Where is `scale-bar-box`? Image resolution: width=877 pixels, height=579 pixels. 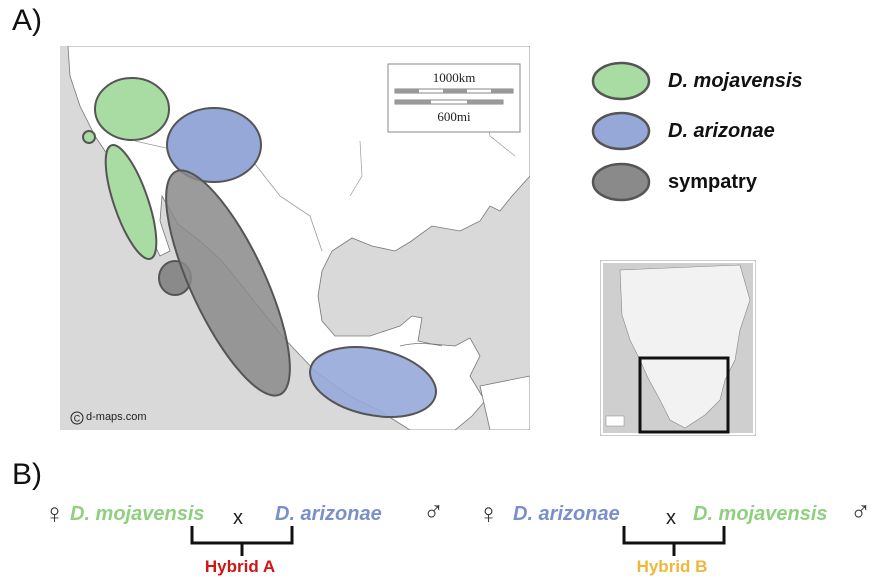
scale-bar-box is located at coordinates (454, 98).